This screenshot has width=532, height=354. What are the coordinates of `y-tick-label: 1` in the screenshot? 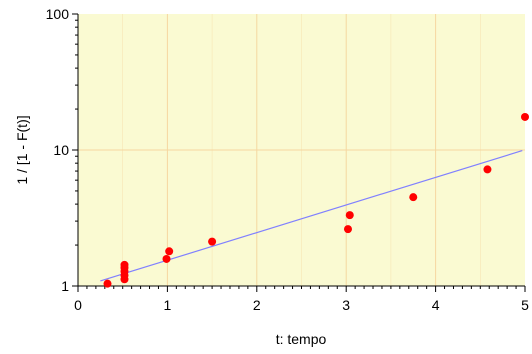 It's located at (65, 286).